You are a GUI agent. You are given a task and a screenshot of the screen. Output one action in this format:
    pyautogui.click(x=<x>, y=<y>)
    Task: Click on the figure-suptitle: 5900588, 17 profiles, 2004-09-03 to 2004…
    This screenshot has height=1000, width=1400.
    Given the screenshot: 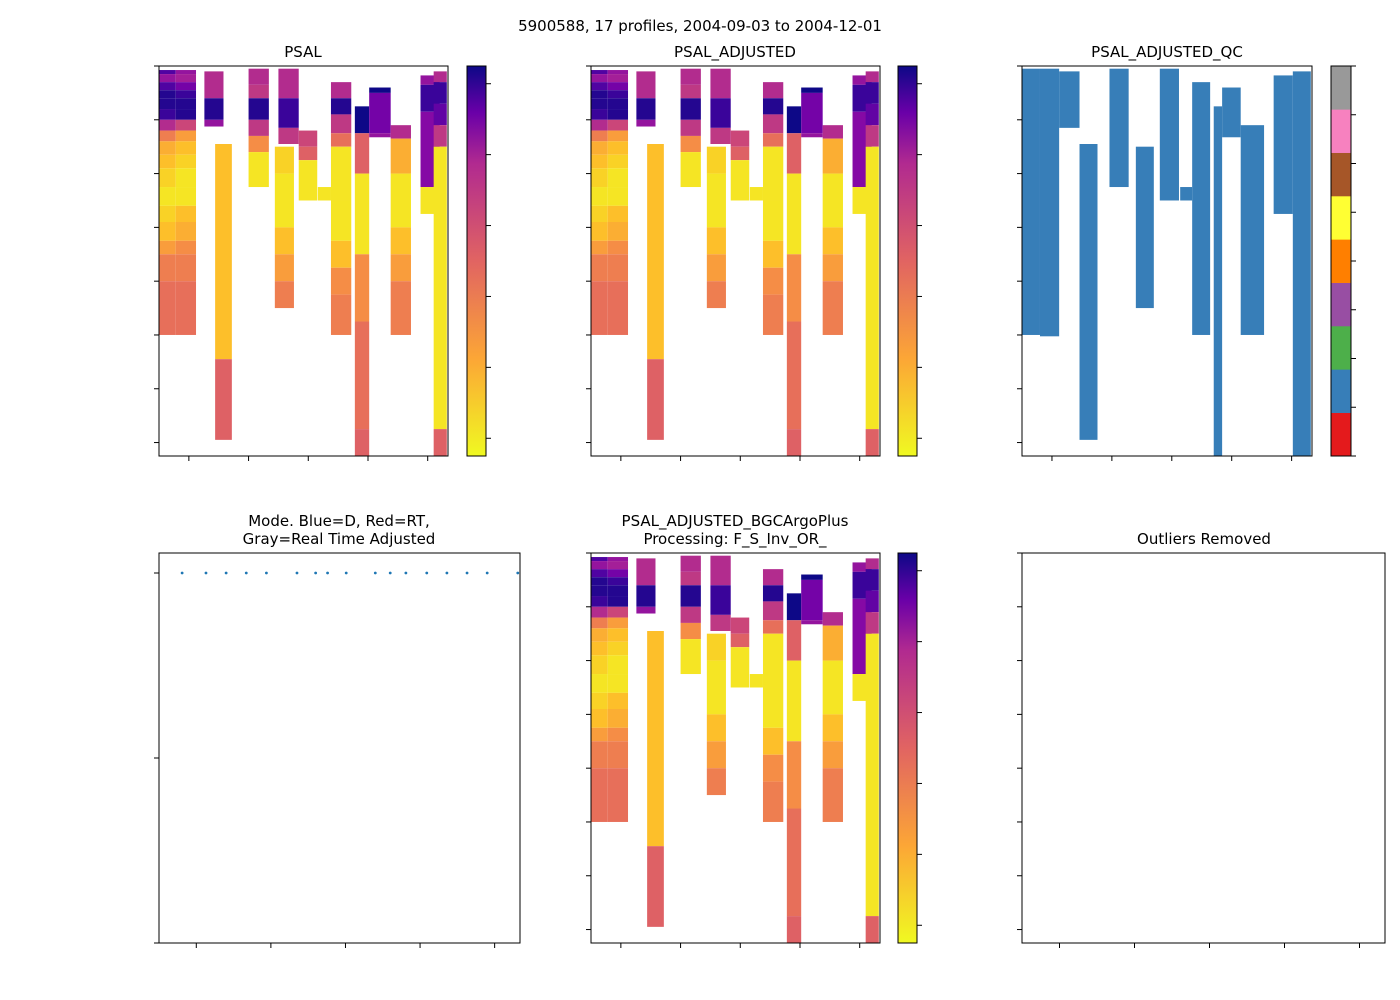 What is the action you would take?
    pyautogui.click(x=700, y=26)
    